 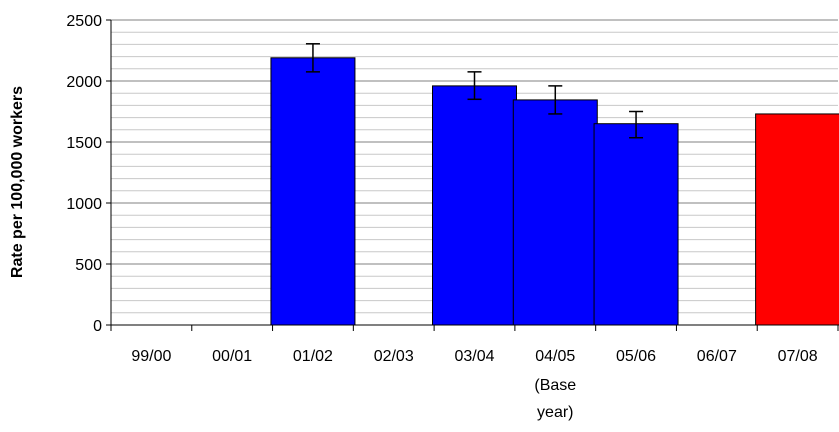 I want to click on x-tick-label: 05/06, so click(x=636, y=356).